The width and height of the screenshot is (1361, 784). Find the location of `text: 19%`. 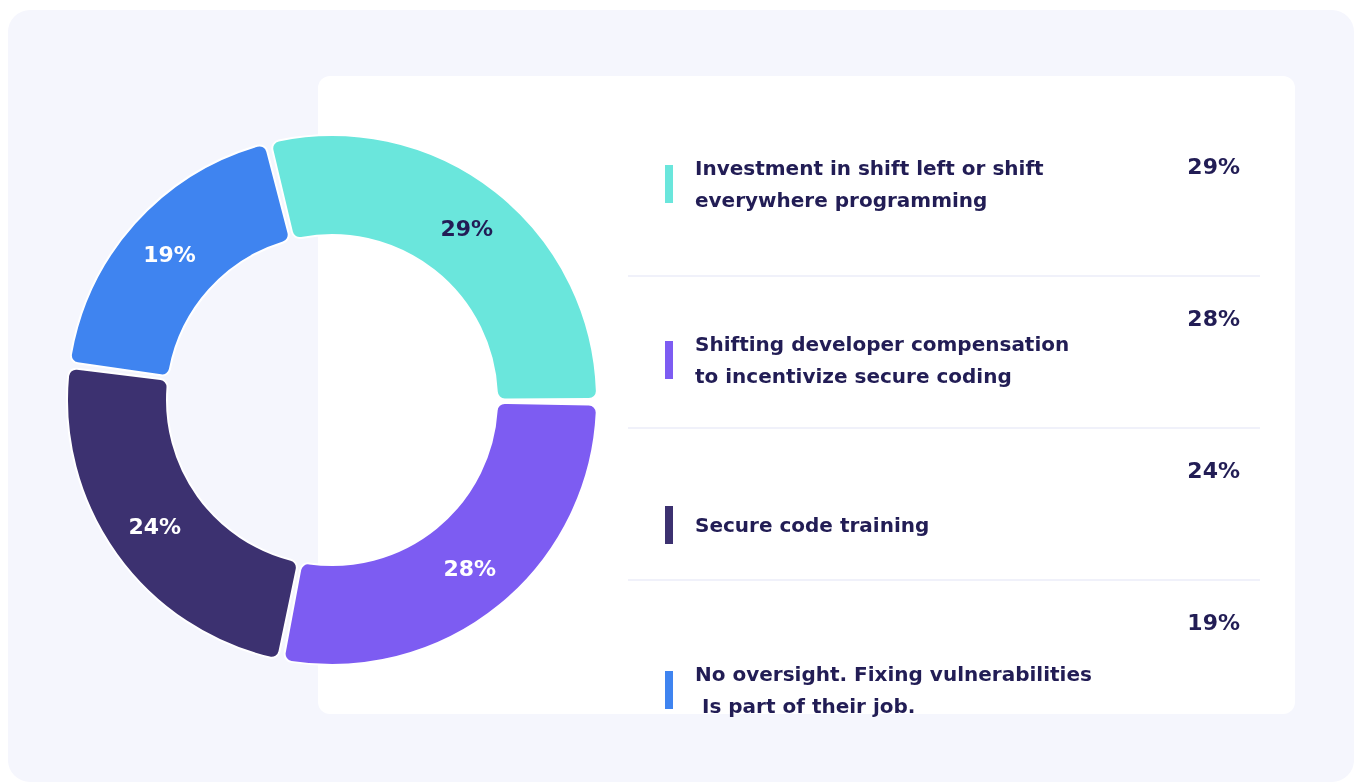

text: 19% is located at coordinates (1214, 622).